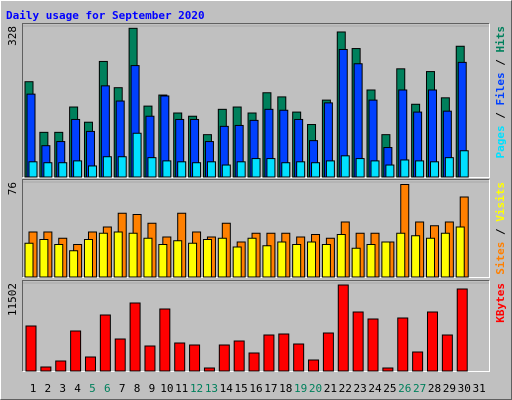  I want to click on x-tick-label: 14, so click(227, 388).